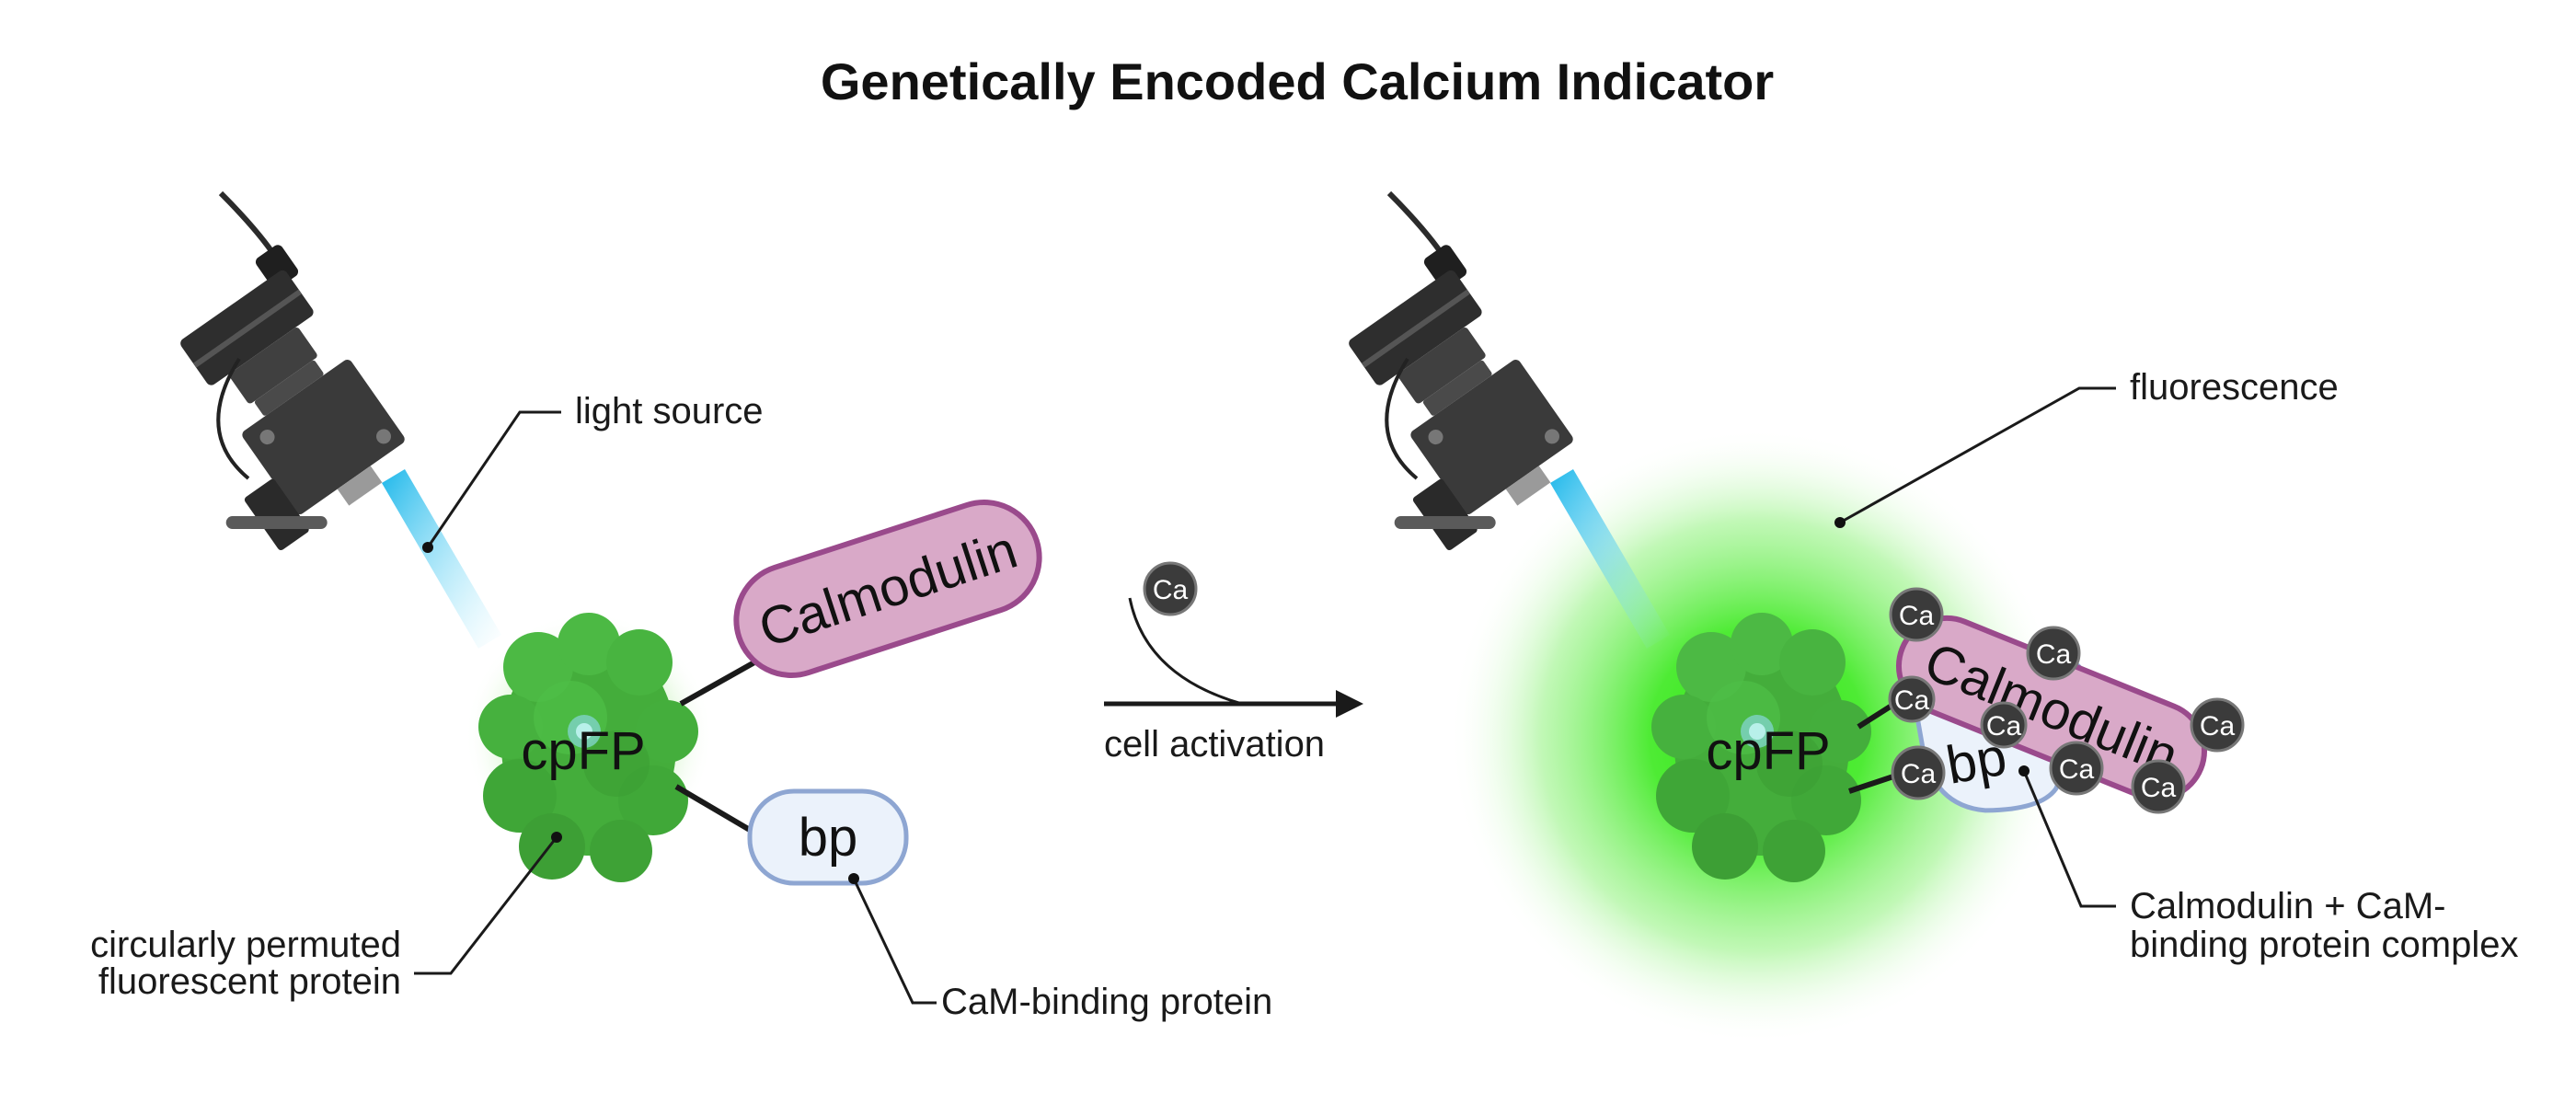 This screenshot has height=1104, width=2576. What do you see at coordinates (583, 751) in the screenshot?
I see `cpfp-text: cpFP` at bounding box center [583, 751].